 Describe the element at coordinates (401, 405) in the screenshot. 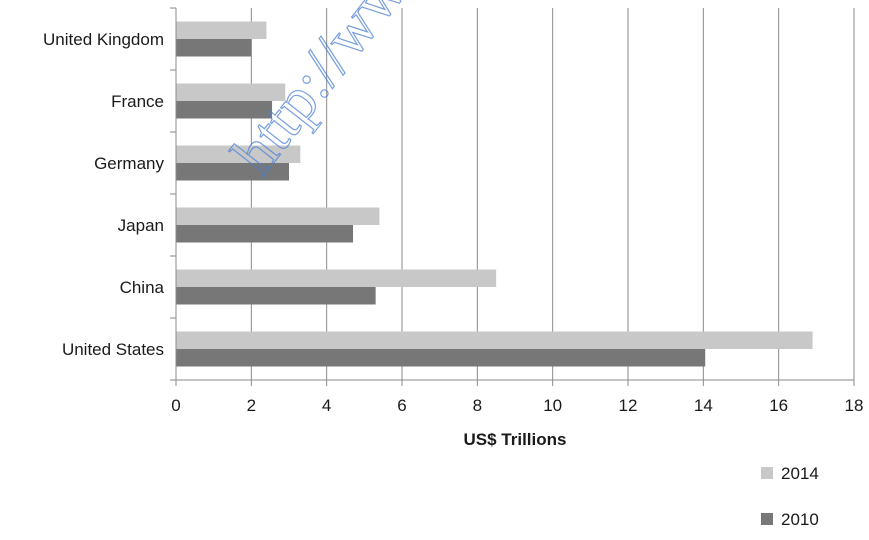

I see `x-tick-label-6: 6` at that location.